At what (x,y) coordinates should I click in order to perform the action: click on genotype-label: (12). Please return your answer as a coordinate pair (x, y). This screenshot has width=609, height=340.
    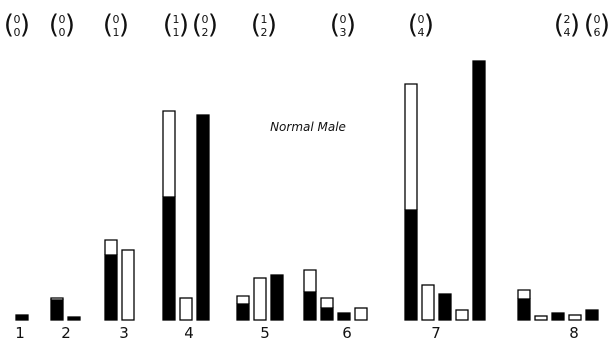
    Looking at the image, I should click on (264, 25).